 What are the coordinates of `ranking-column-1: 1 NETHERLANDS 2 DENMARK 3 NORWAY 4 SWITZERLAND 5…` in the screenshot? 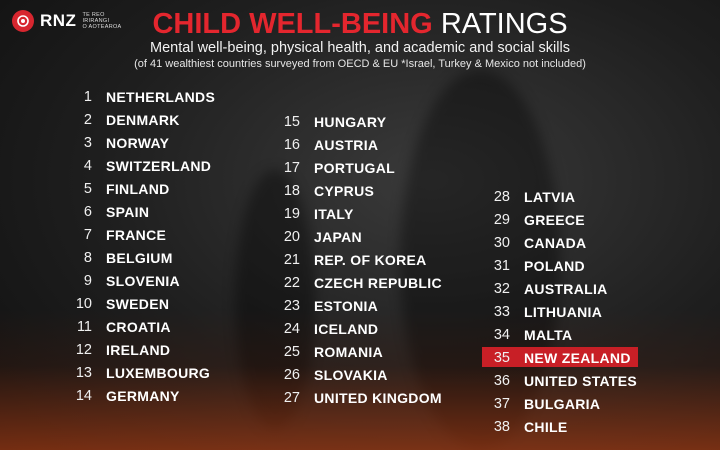 It's located at (140, 246).